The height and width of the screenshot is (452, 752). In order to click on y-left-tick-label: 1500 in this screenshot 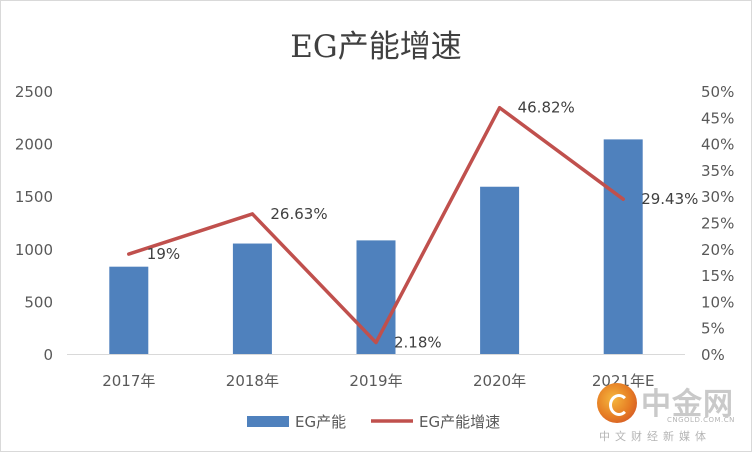, I will do `click(34, 197)`.